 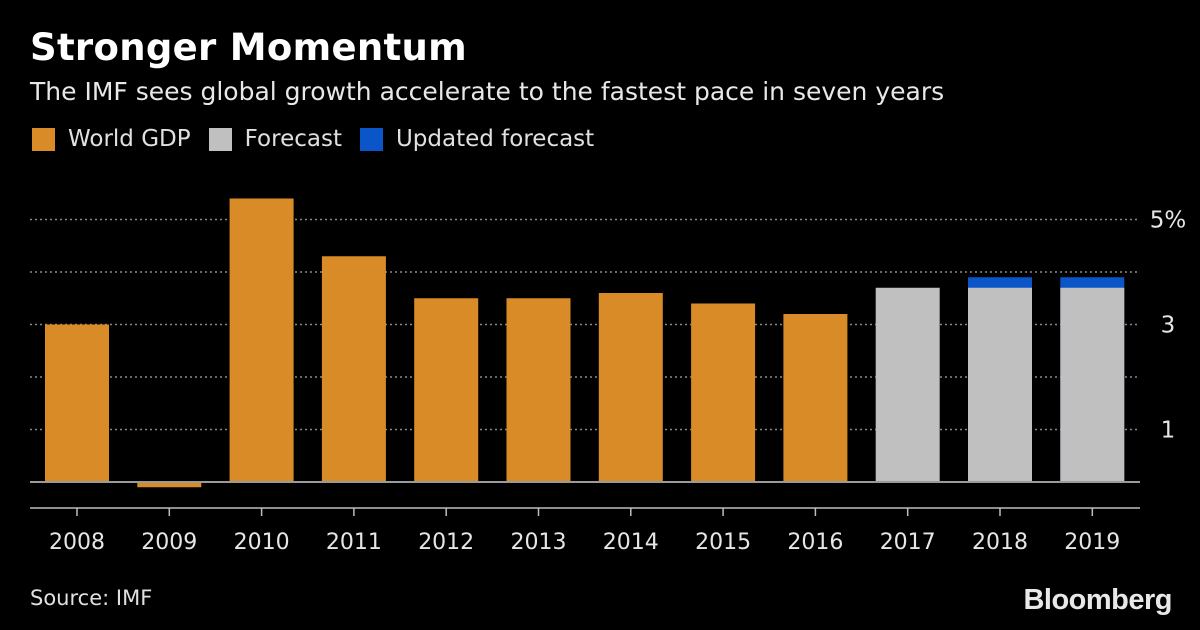 I want to click on bar-world-gdp-2014, so click(x=630, y=387).